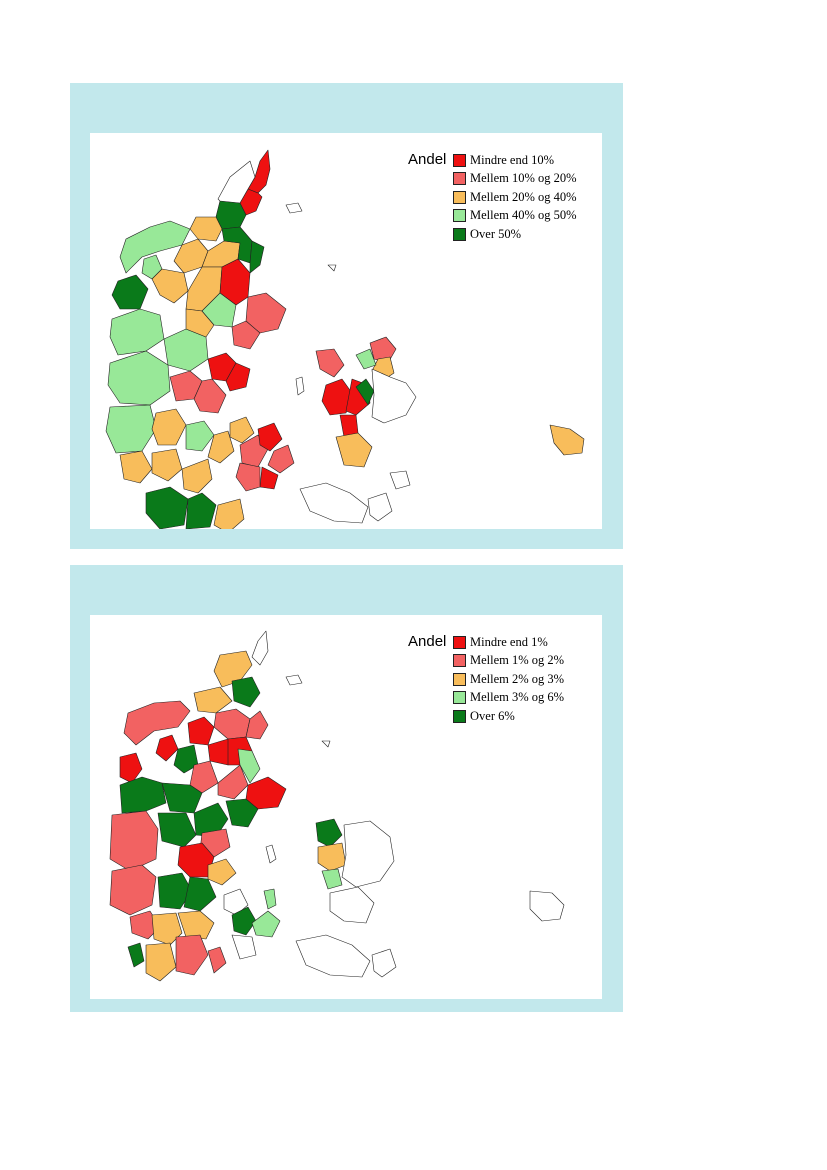  I want to click on legend-label: Mellem 2% og 3%, so click(517, 678).